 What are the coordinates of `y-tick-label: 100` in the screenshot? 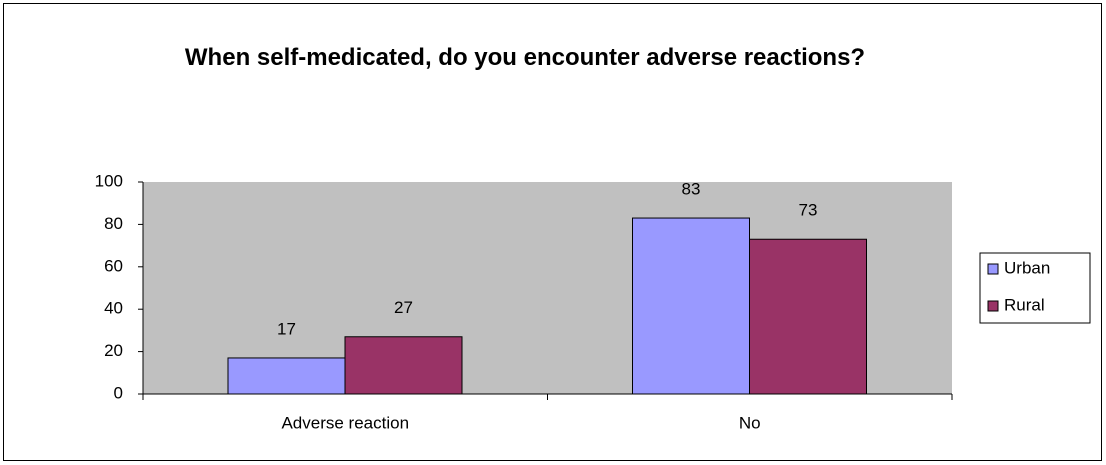 It's located at (109, 180).